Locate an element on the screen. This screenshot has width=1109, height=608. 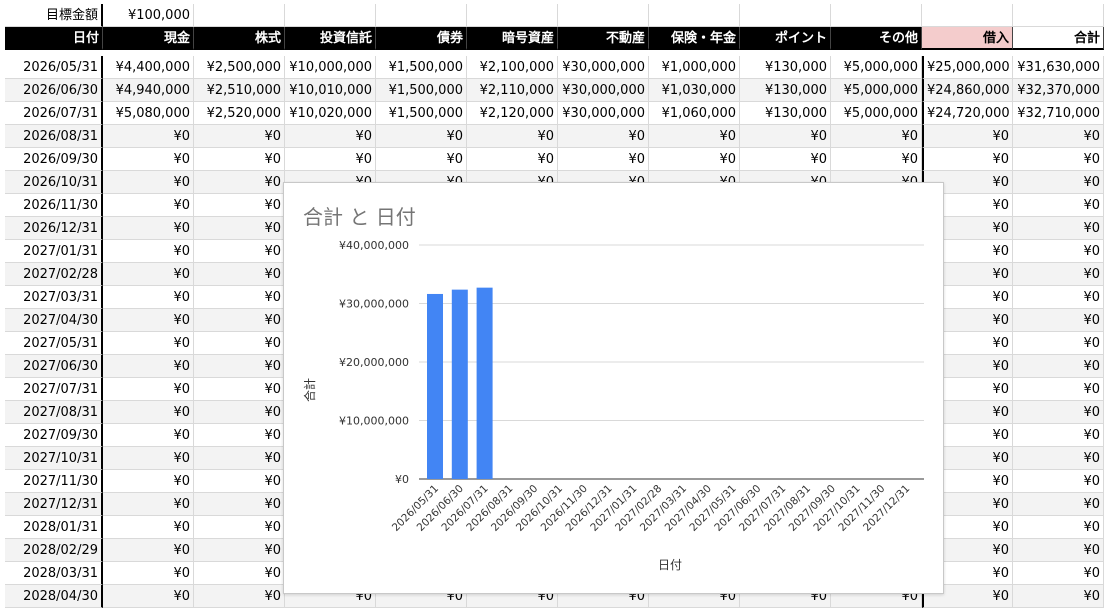
cell-total: ¥31,630,000 is located at coordinates (1058, 67).